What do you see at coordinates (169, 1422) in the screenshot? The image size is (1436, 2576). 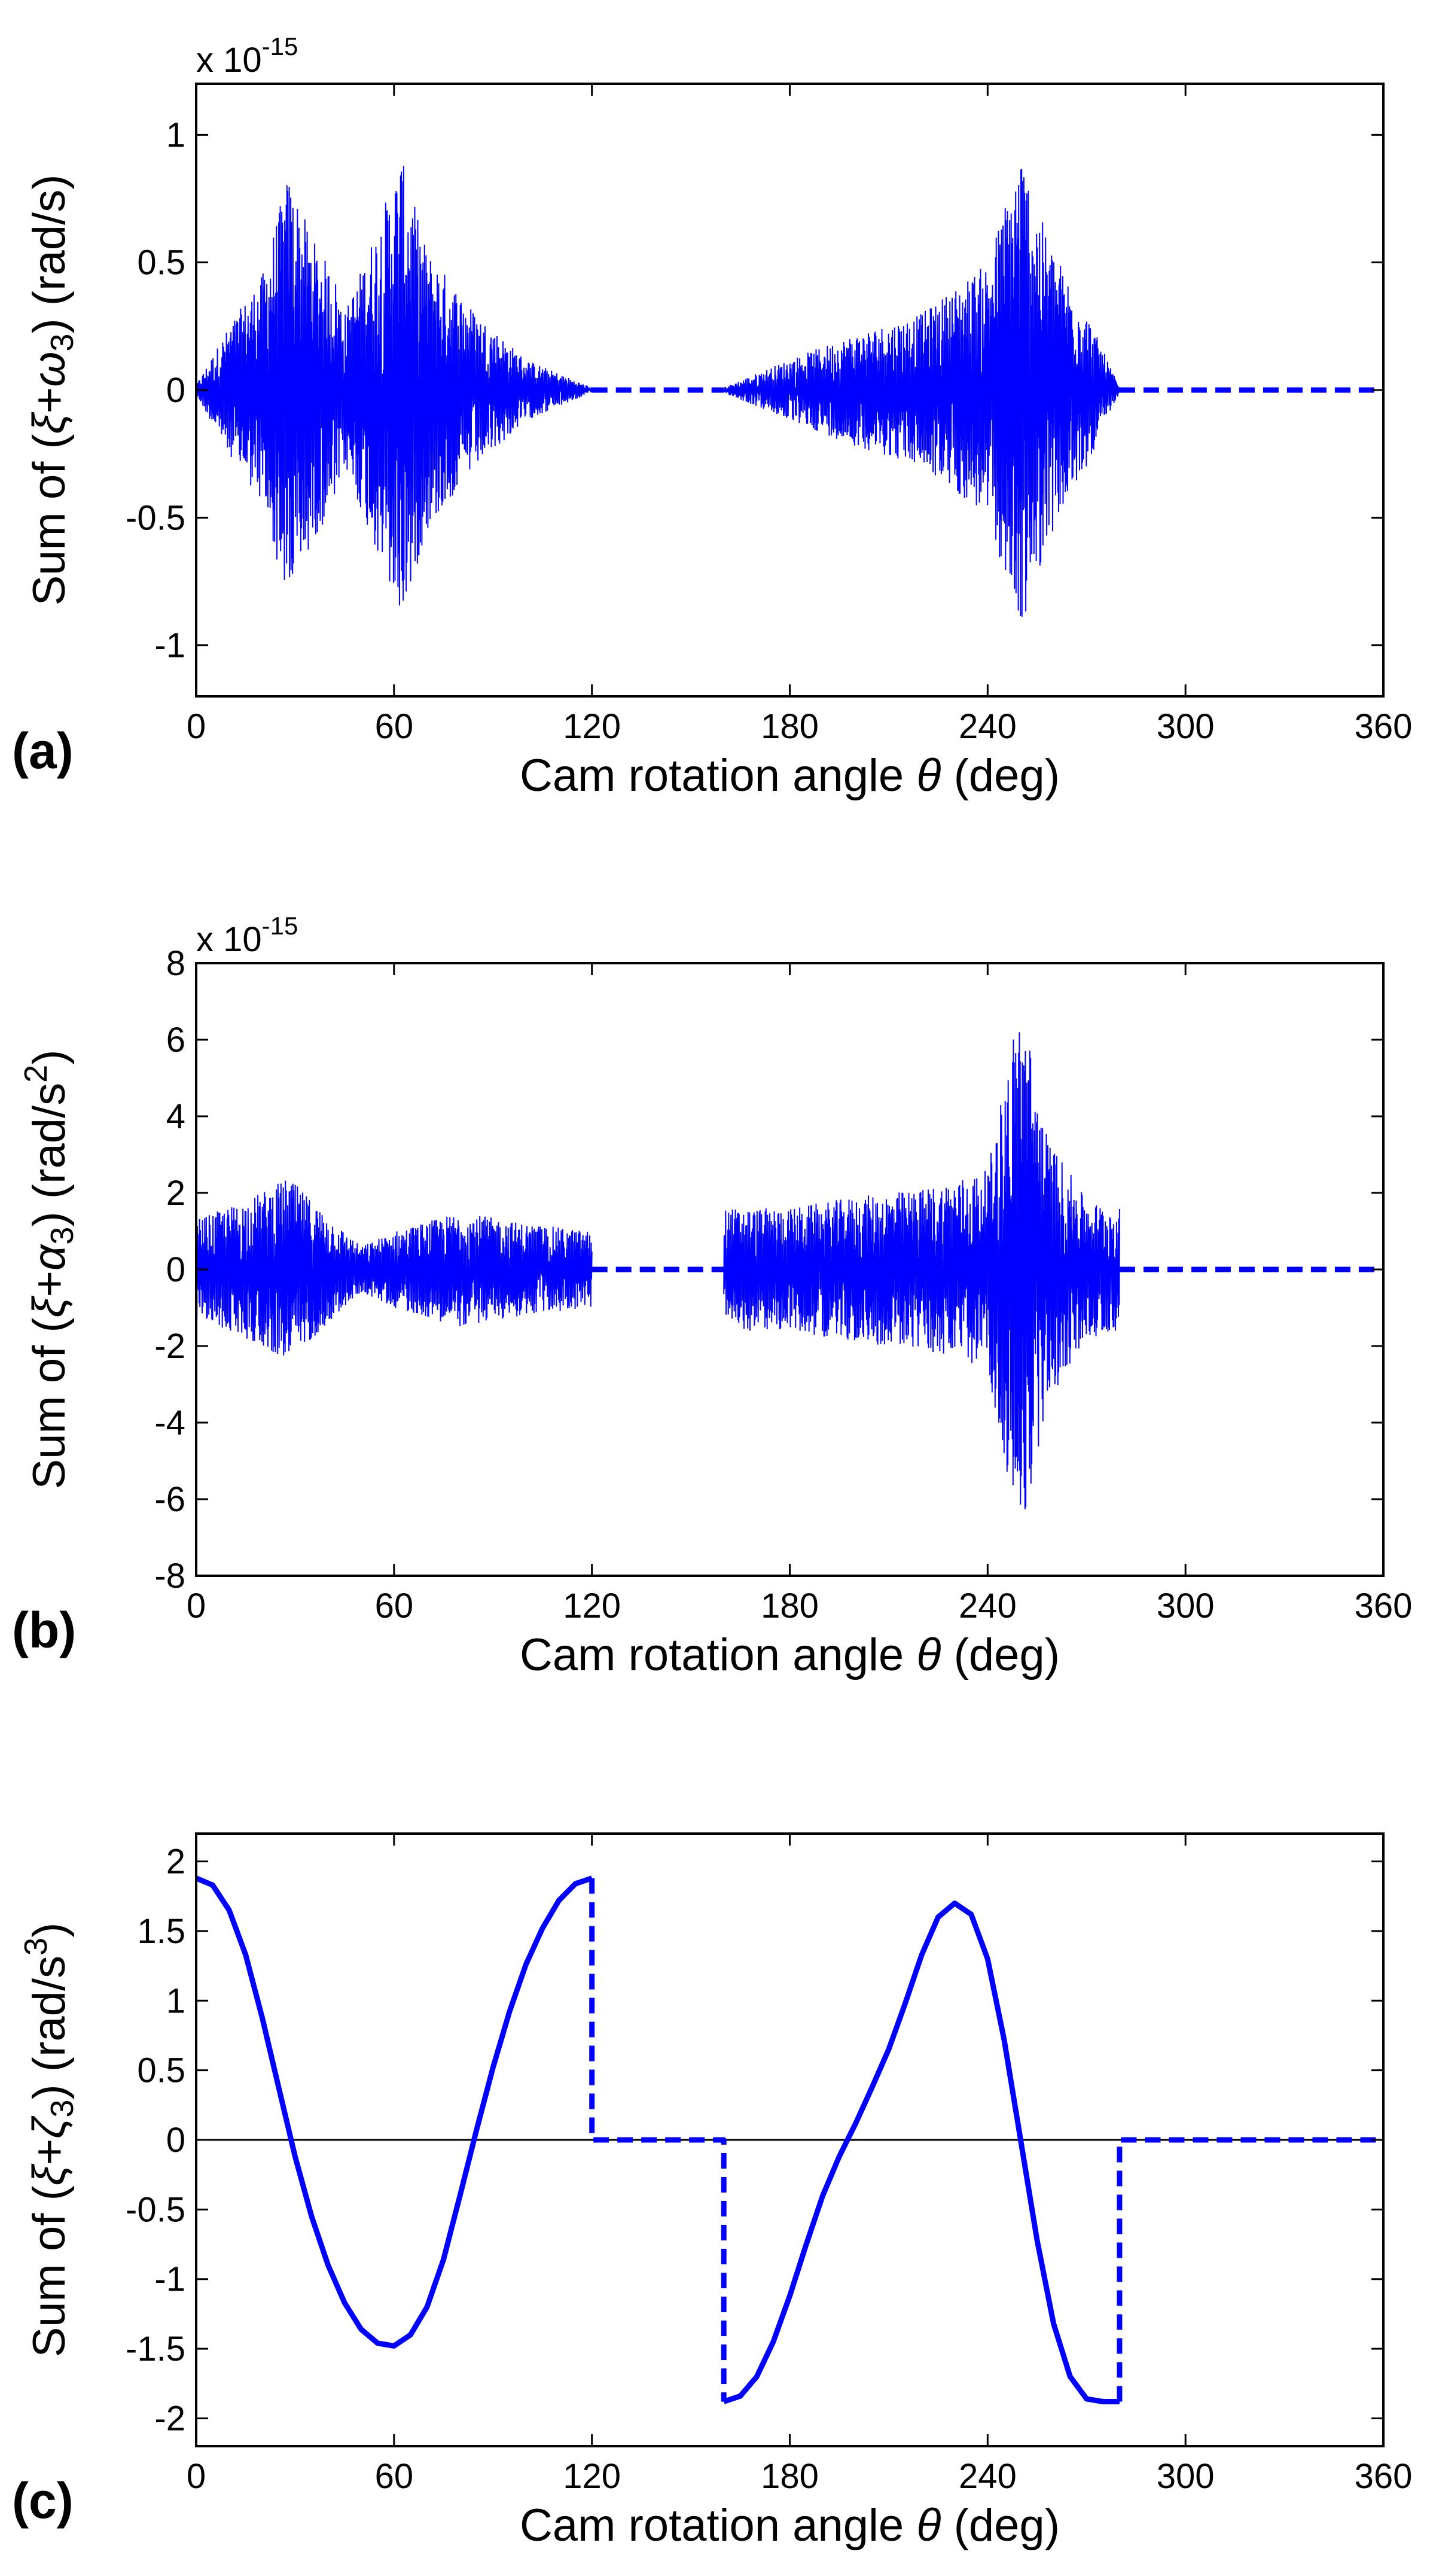 I see `y-tick-label: -4` at bounding box center [169, 1422].